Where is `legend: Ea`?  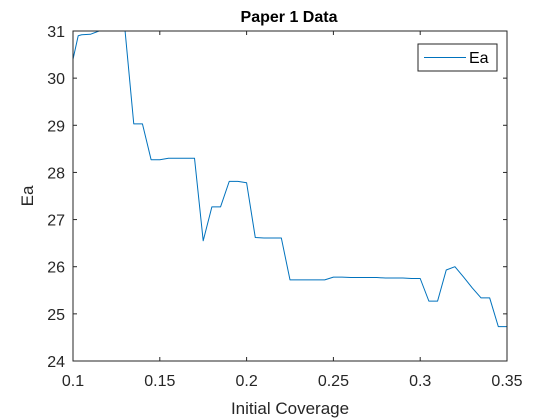 legend: Ea is located at coordinates (457, 57).